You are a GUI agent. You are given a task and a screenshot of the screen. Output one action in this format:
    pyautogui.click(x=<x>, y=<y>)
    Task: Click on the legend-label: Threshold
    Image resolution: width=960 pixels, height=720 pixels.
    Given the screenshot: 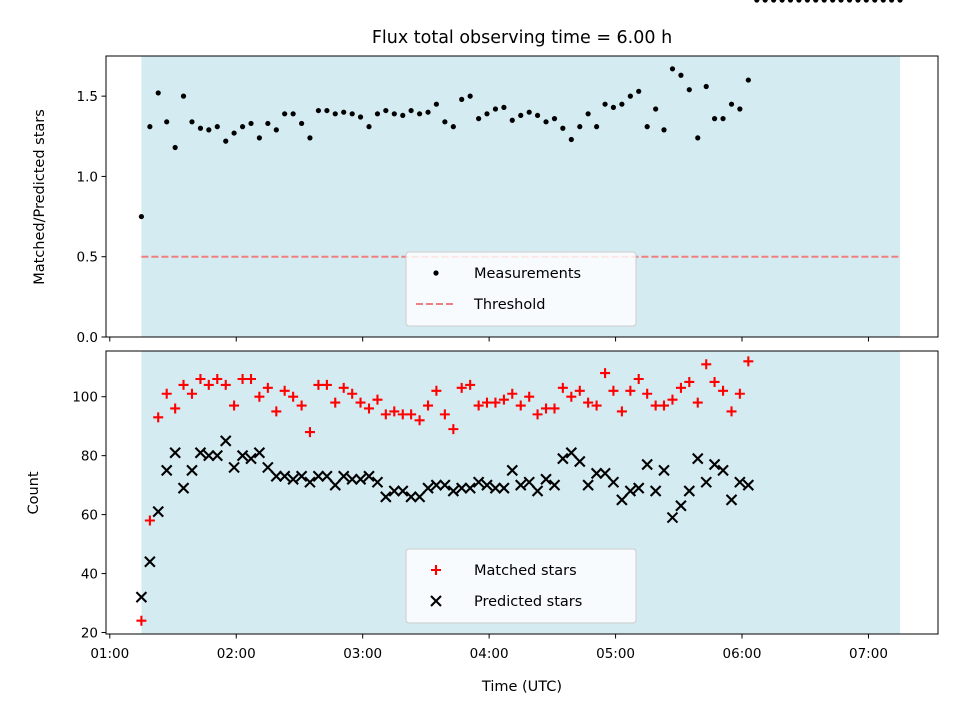 What is the action you would take?
    pyautogui.click(x=509, y=305)
    